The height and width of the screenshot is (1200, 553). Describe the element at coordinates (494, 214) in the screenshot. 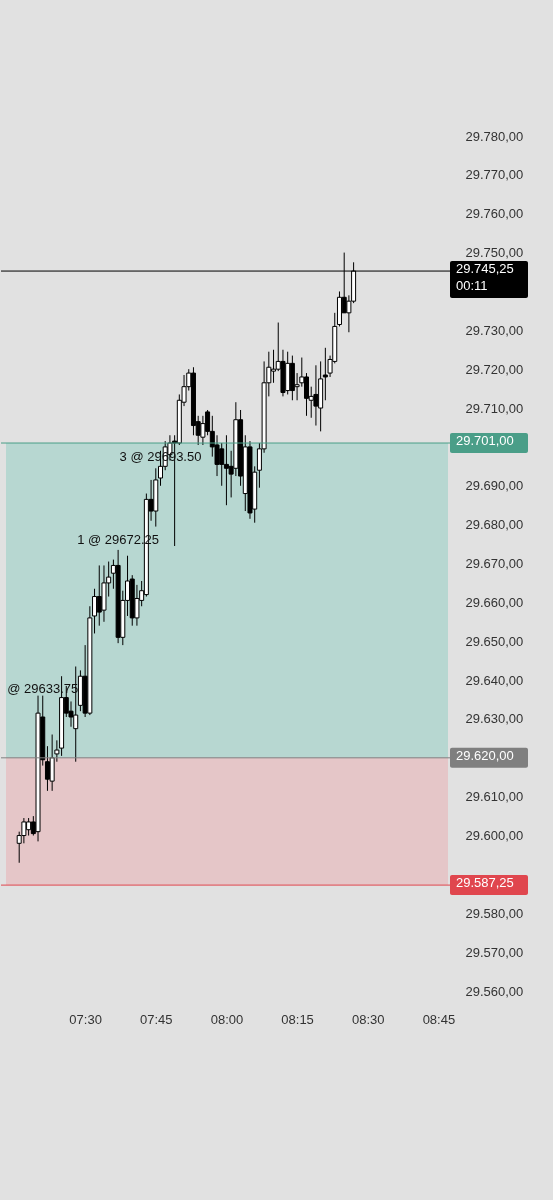

I see `y-tick-label: 29.760,00` at that location.